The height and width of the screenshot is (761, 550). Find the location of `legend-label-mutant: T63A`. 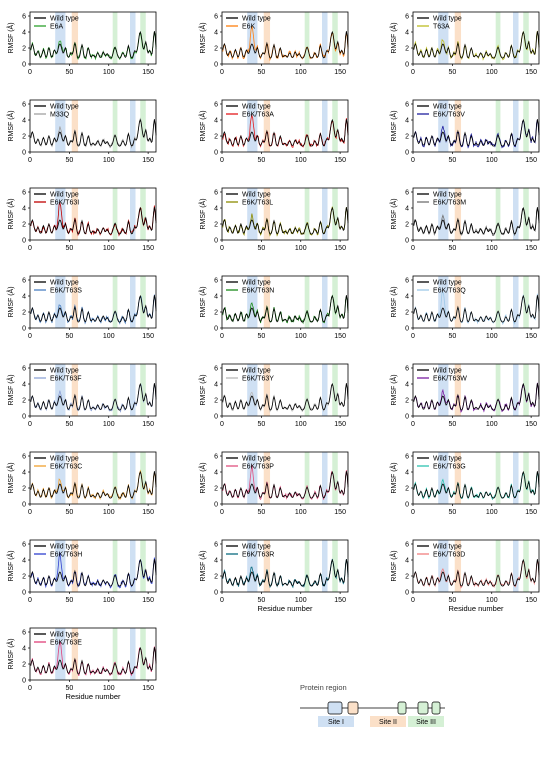

legend-label-mutant: T63A is located at coordinates (441, 27).